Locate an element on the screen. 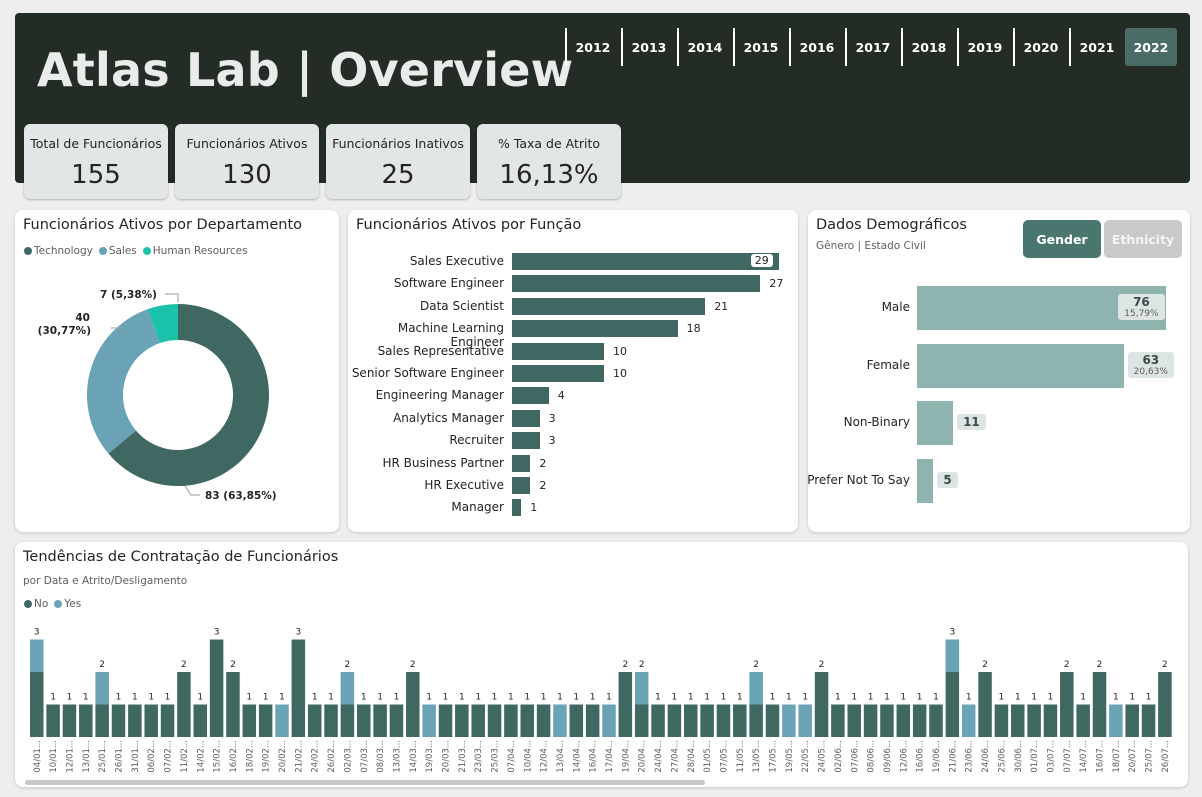 Image resolution: width=1202 pixels, height=797 pixels. year-button-2019: 2019 is located at coordinates (984, 47).